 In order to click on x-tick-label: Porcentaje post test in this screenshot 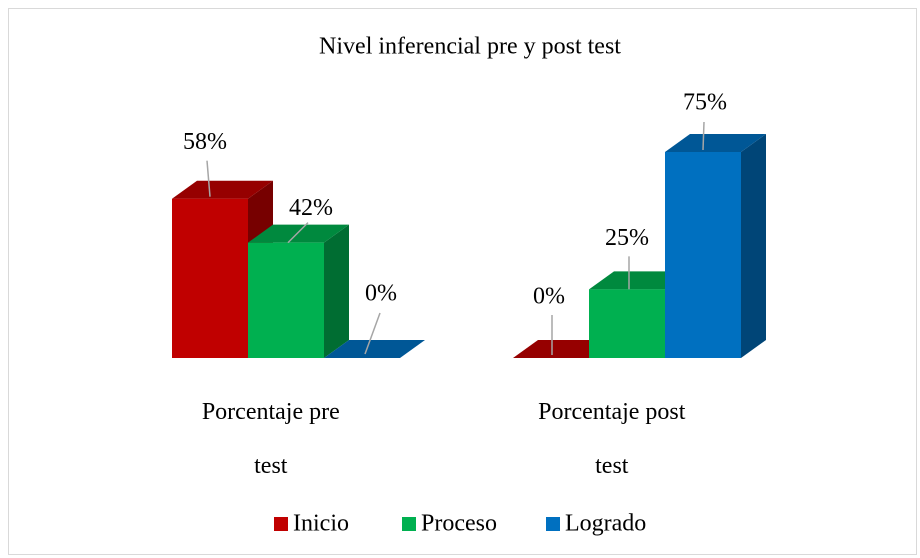, I will do `click(612, 439)`.